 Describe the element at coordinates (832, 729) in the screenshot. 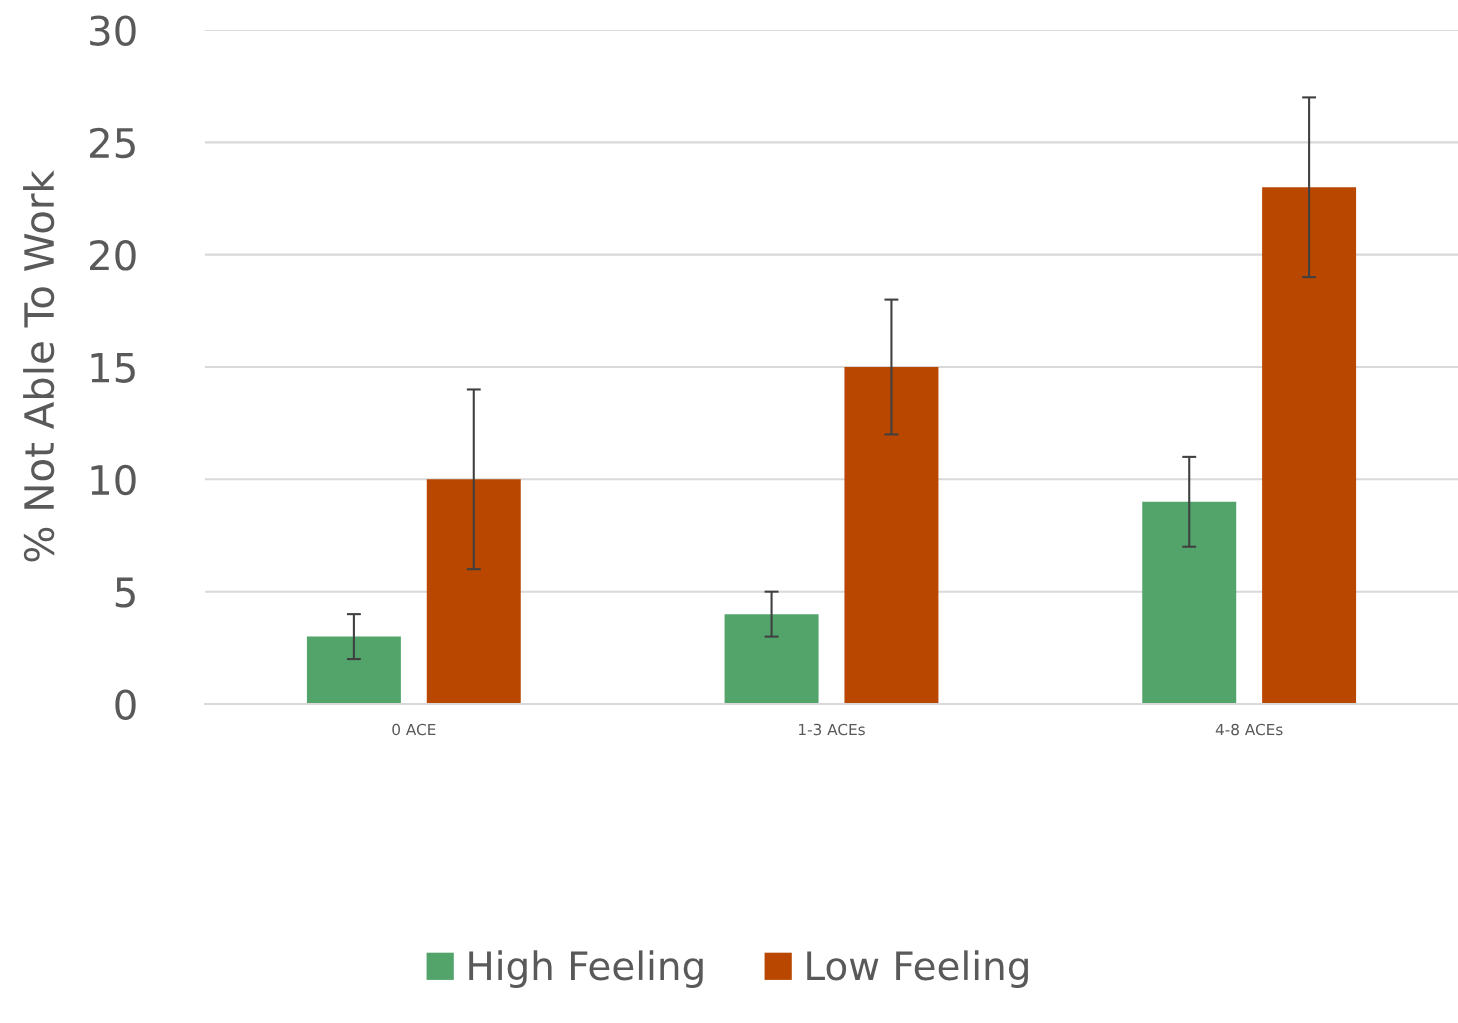

I see `x-tick-label: 1-3 ACEs` at that location.